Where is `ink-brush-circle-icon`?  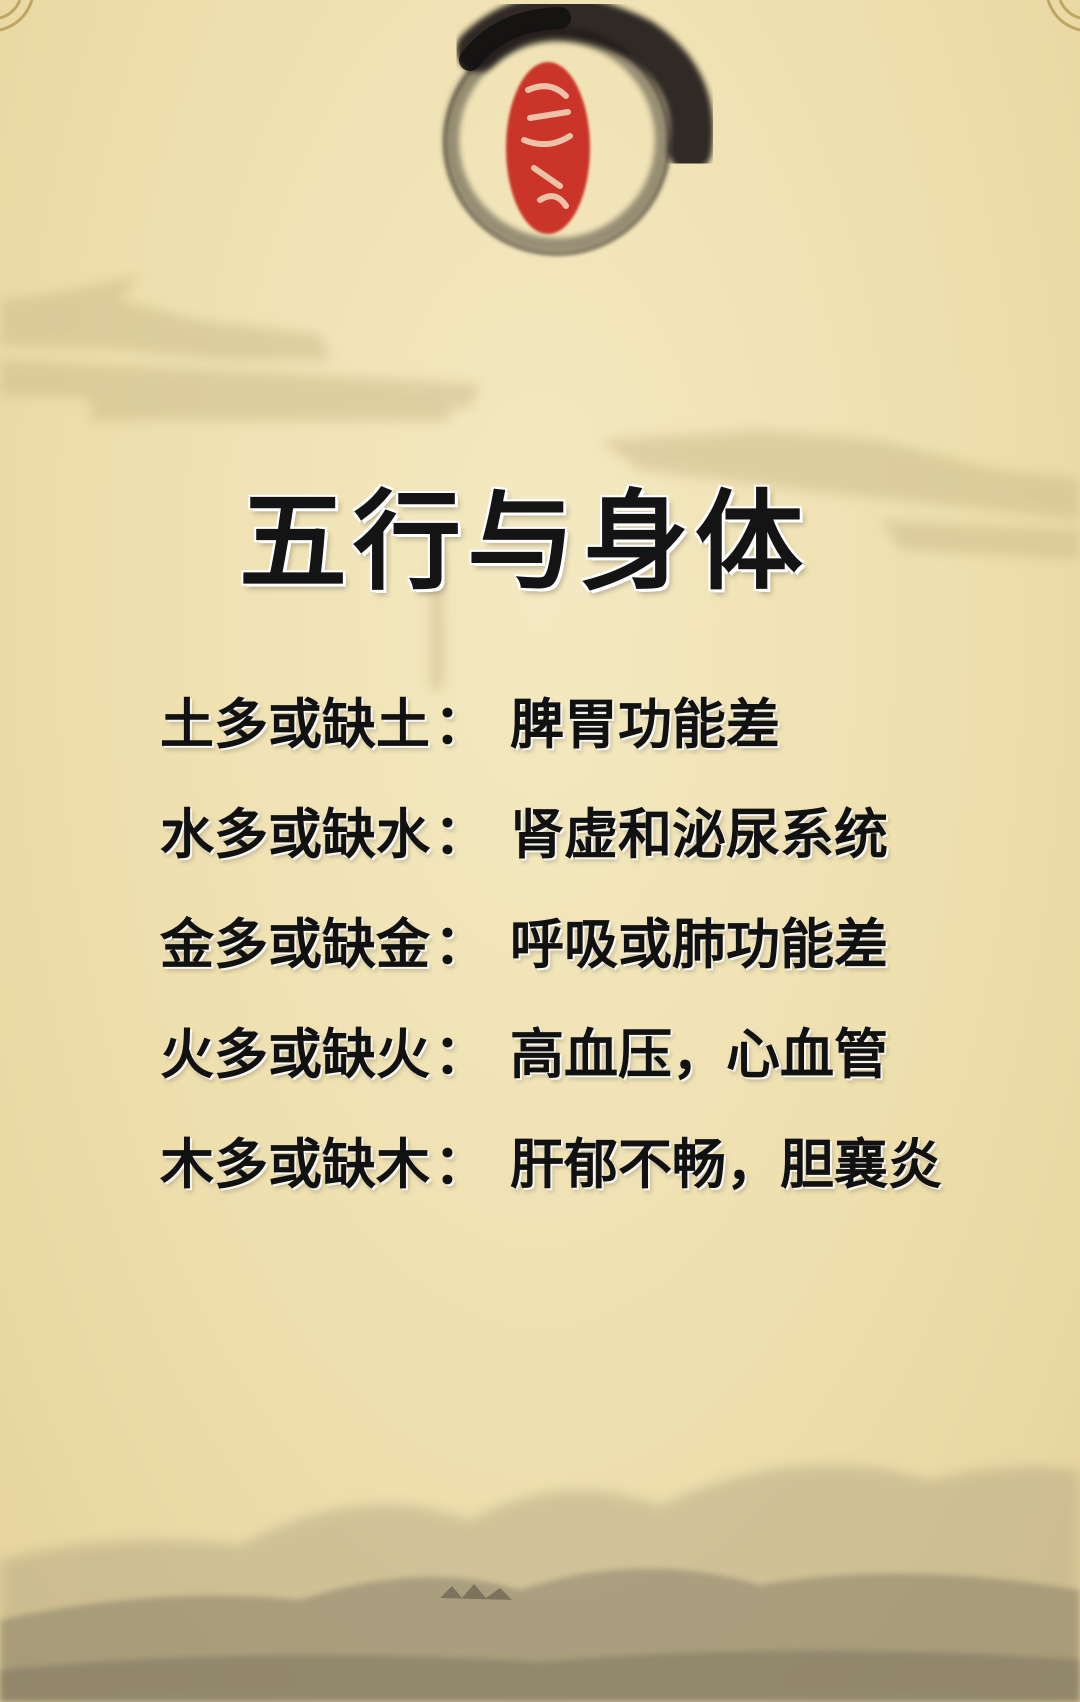 ink-brush-circle-icon is located at coordinates (578, 128).